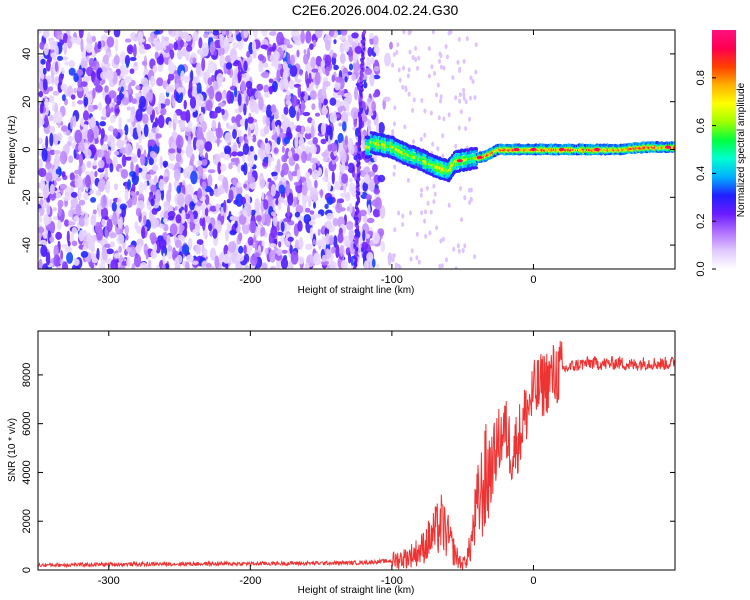 This screenshot has height=600, width=750. Describe the element at coordinates (516, 149) in the screenshot. I see `heatmap-peak` at that location.